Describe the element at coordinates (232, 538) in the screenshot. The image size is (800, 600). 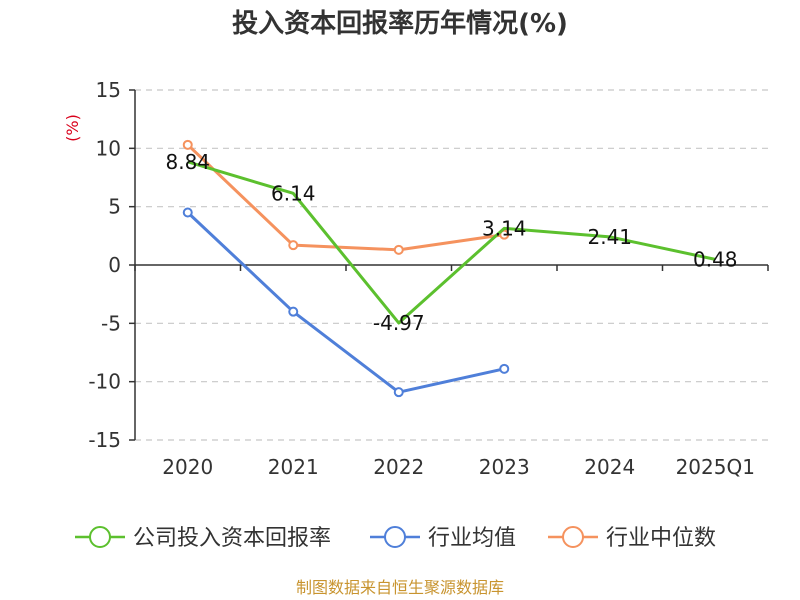
I see `legend-label: 公司投入资本回报率` at that location.